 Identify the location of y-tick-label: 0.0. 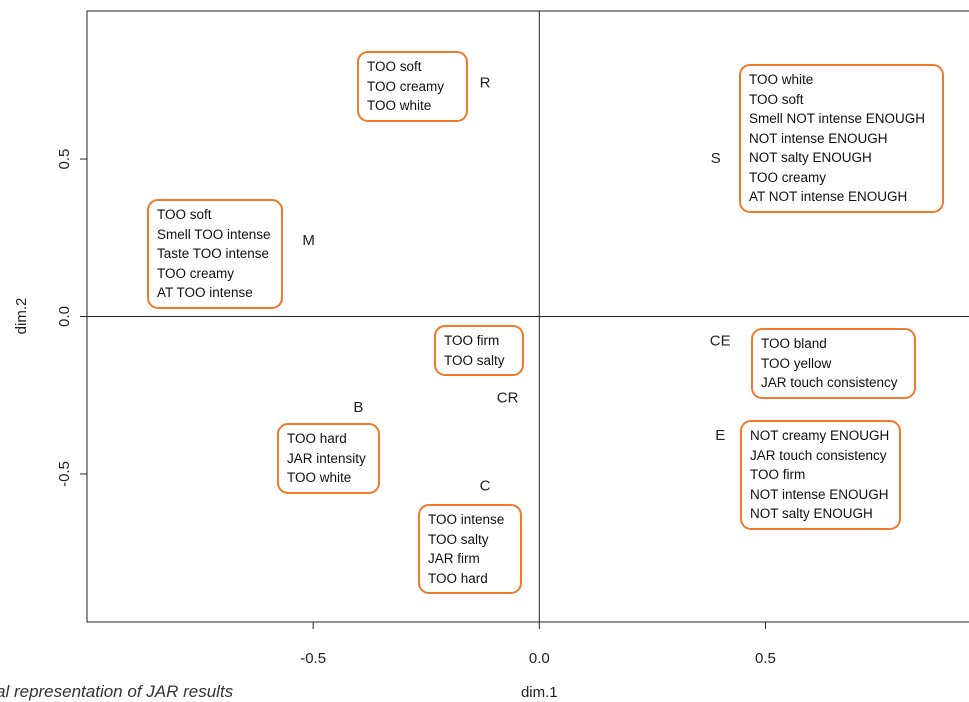
(64, 316).